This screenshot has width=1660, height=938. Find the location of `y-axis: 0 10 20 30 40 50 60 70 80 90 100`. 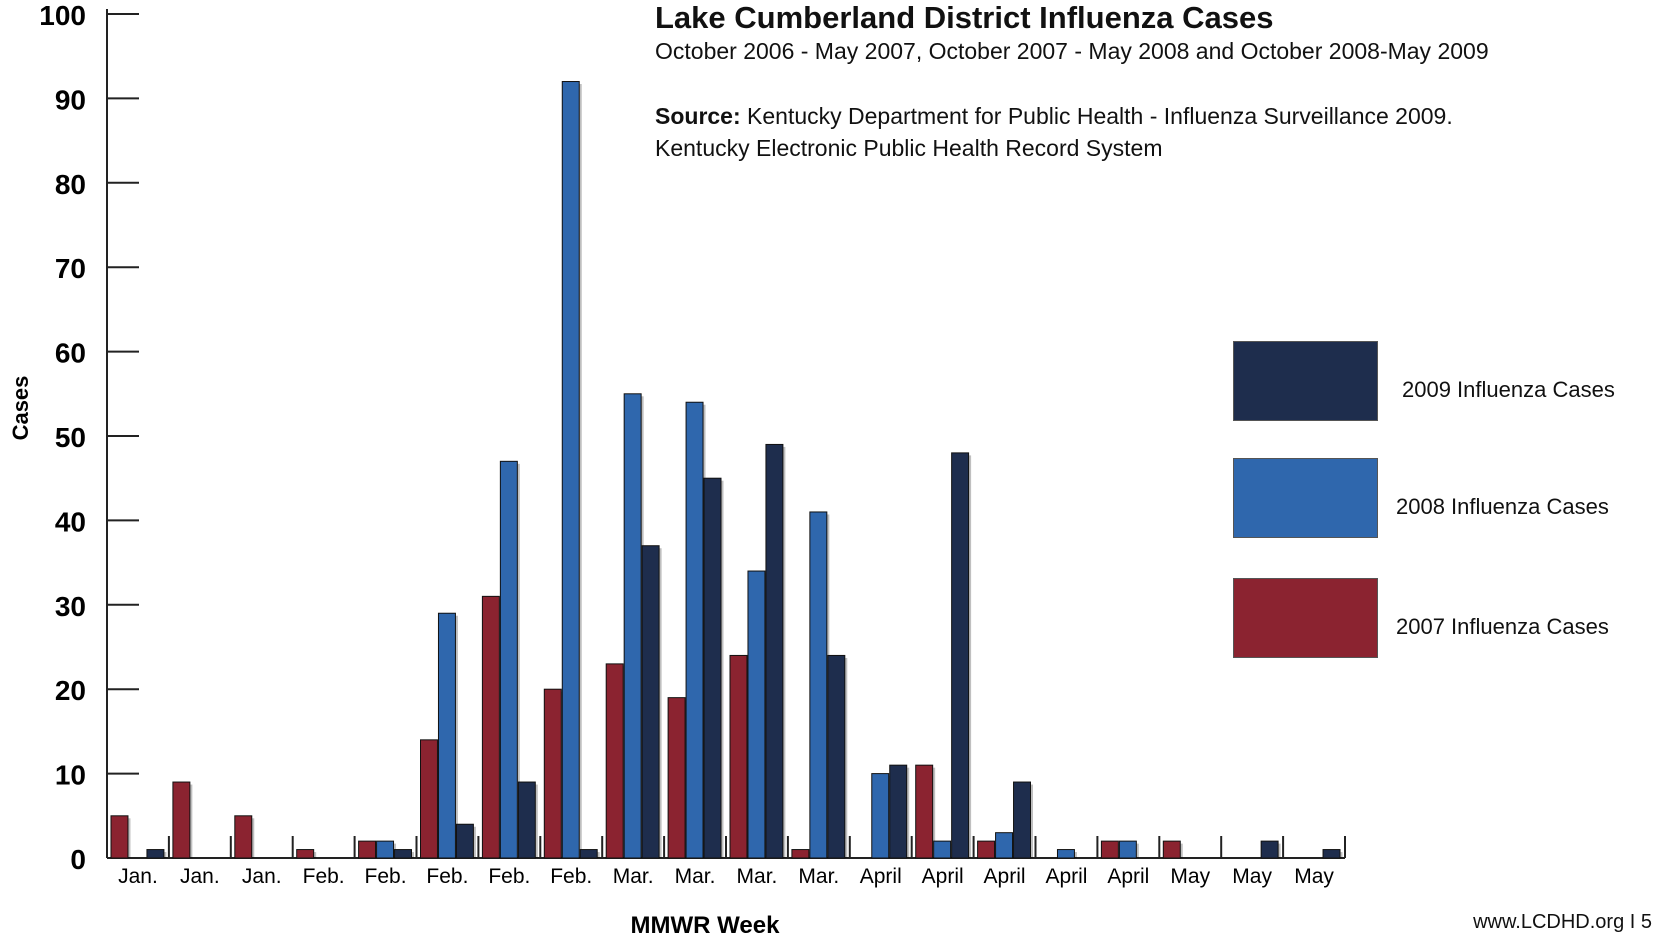

y-axis: 0 10 20 30 40 50 60 70 80 90 100 is located at coordinates (89, 437).